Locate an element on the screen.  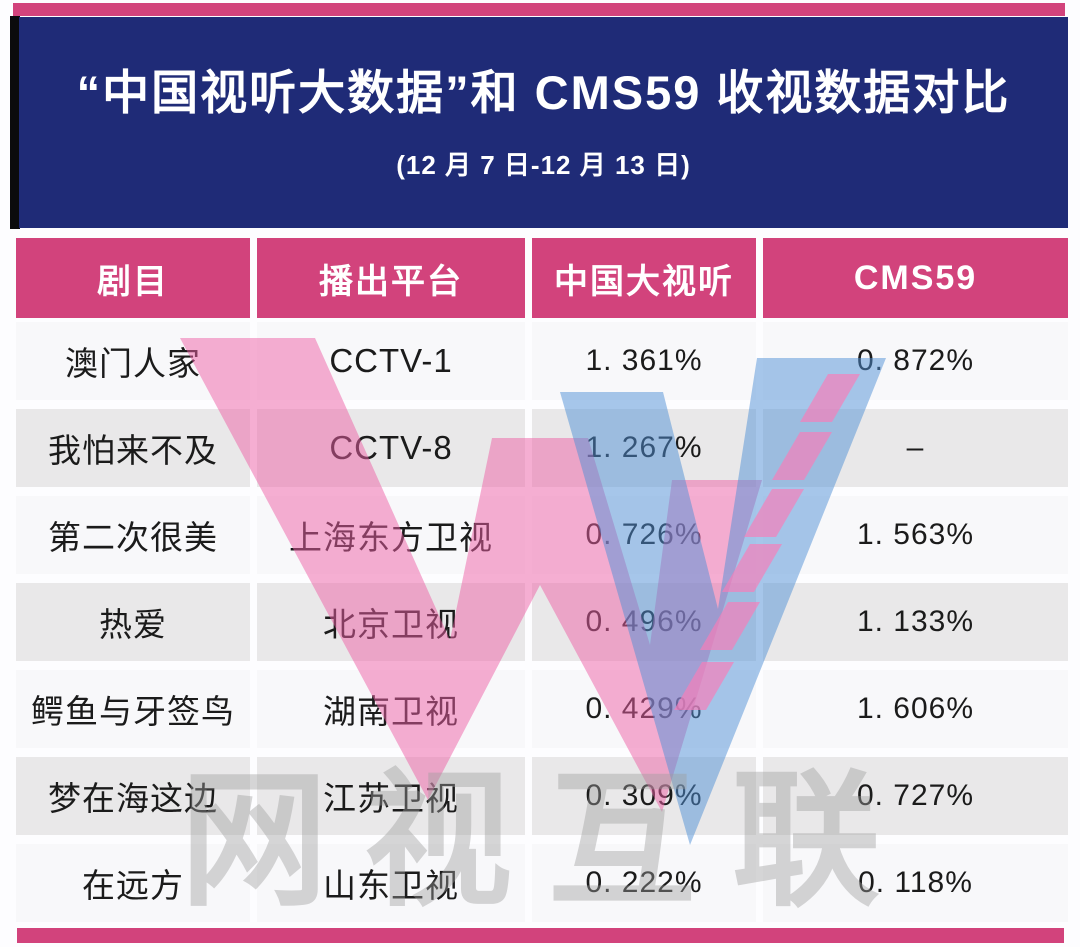
cell-platform-text: 江苏卫视 is located at coordinates (391, 798).